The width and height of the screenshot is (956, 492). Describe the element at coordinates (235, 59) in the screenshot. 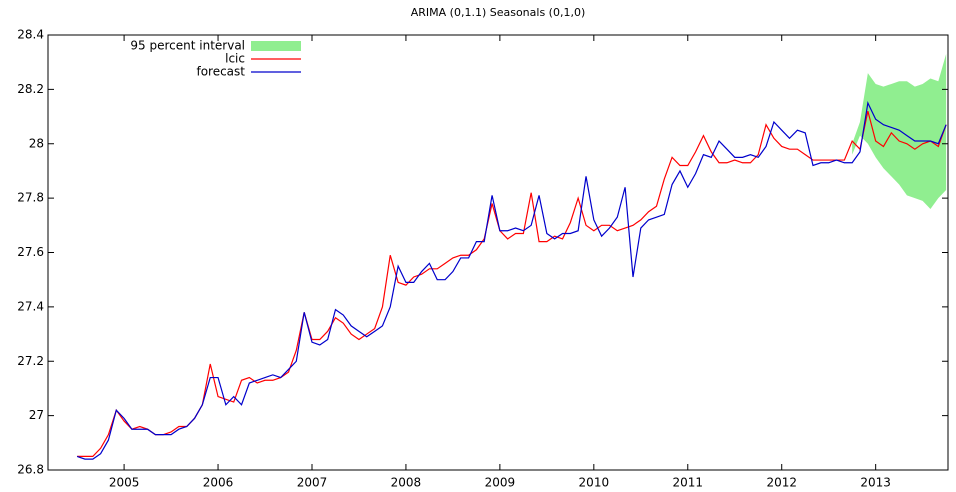

I see `legend-label: lcic` at that location.